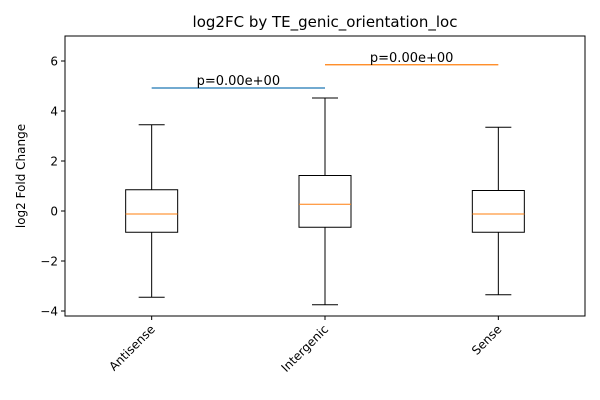  Describe the element at coordinates (49, 312) in the screenshot. I see `y-tick-label: −4` at that location.